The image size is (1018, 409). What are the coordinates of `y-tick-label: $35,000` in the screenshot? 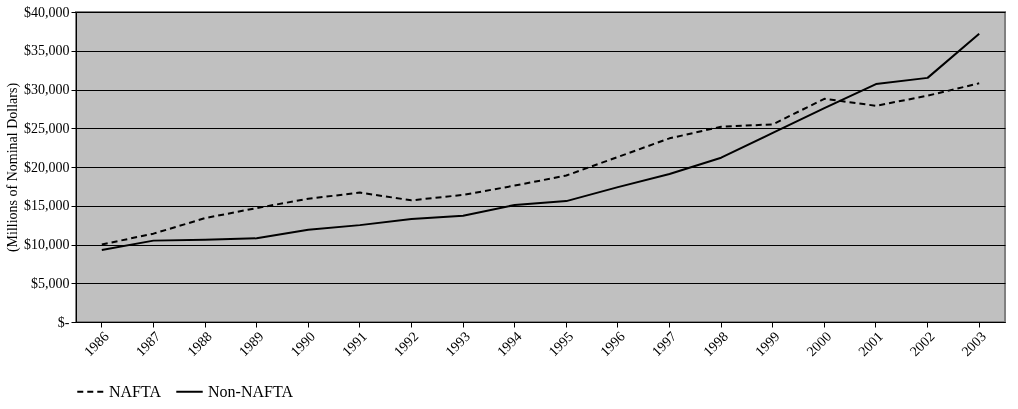 It's located at (47, 51).